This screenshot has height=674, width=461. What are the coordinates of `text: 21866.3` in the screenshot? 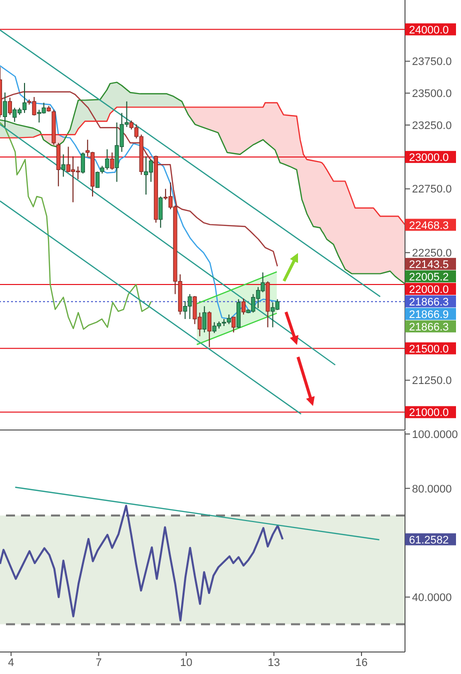 It's located at (429, 327).